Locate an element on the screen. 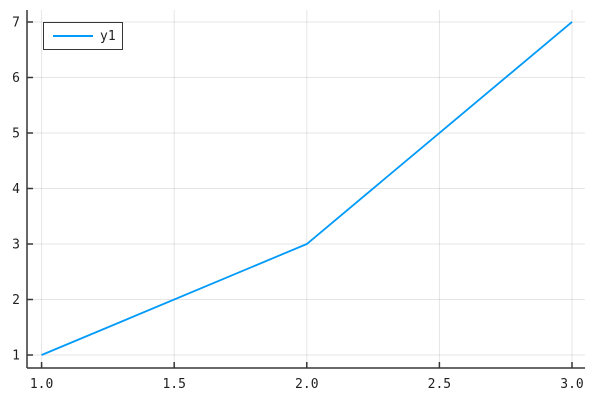 This screenshot has width=600, height=400. x-tick-label: 2.5 is located at coordinates (439, 384).